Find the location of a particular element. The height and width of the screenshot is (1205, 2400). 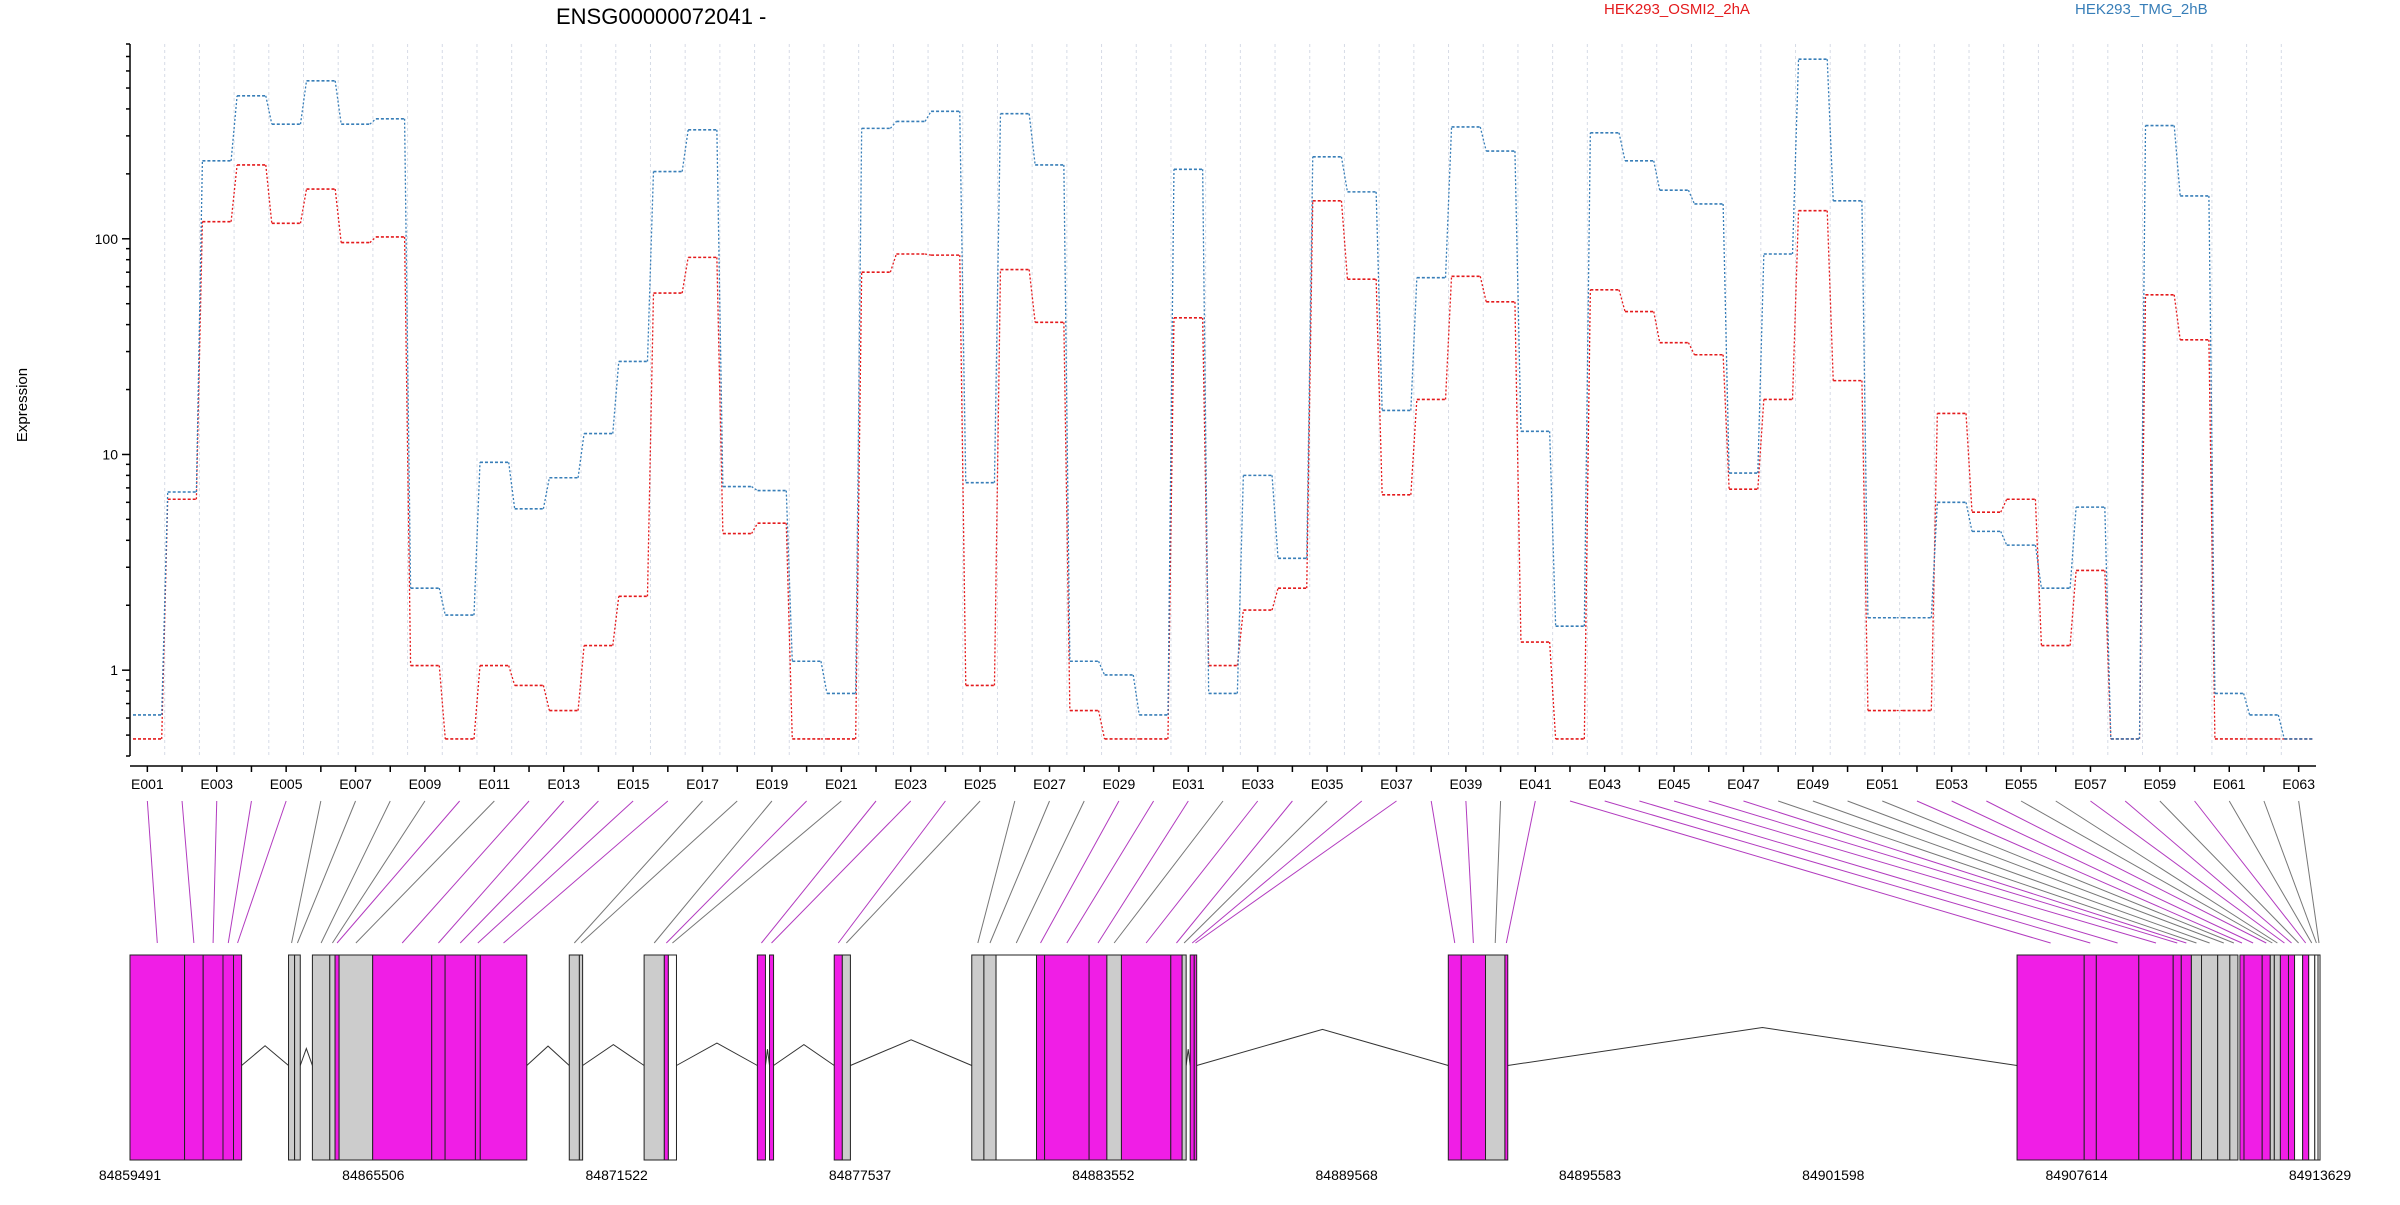

x-tick-label: E019 is located at coordinates (772, 784).